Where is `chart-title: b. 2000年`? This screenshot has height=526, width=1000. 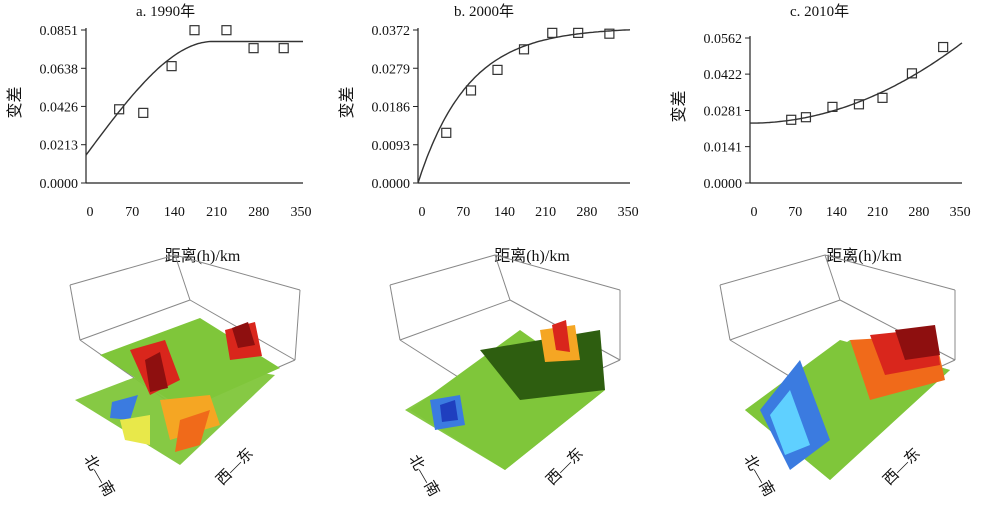 chart-title: b. 2000年 is located at coordinates (484, 11).